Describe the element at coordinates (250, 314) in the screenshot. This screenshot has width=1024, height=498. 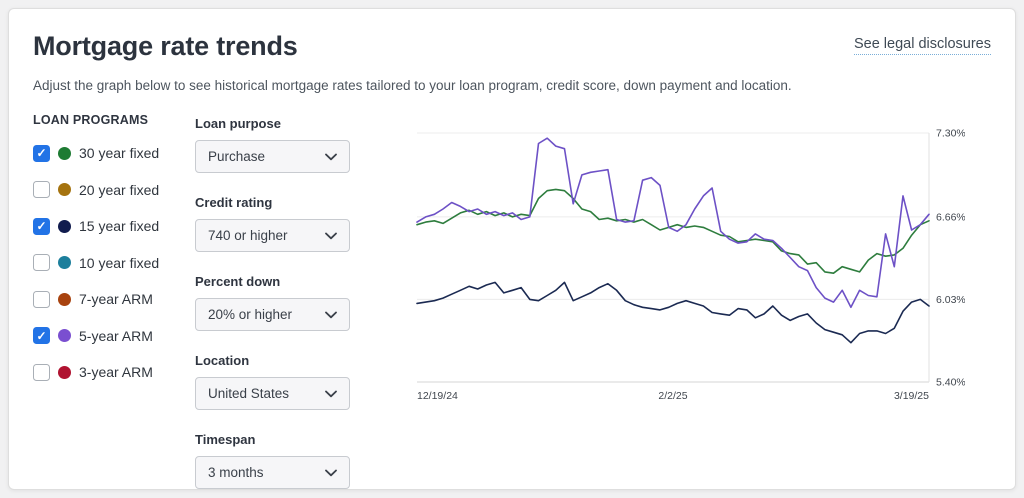
I see `percent-down-selected-value: 20% or higher` at that location.